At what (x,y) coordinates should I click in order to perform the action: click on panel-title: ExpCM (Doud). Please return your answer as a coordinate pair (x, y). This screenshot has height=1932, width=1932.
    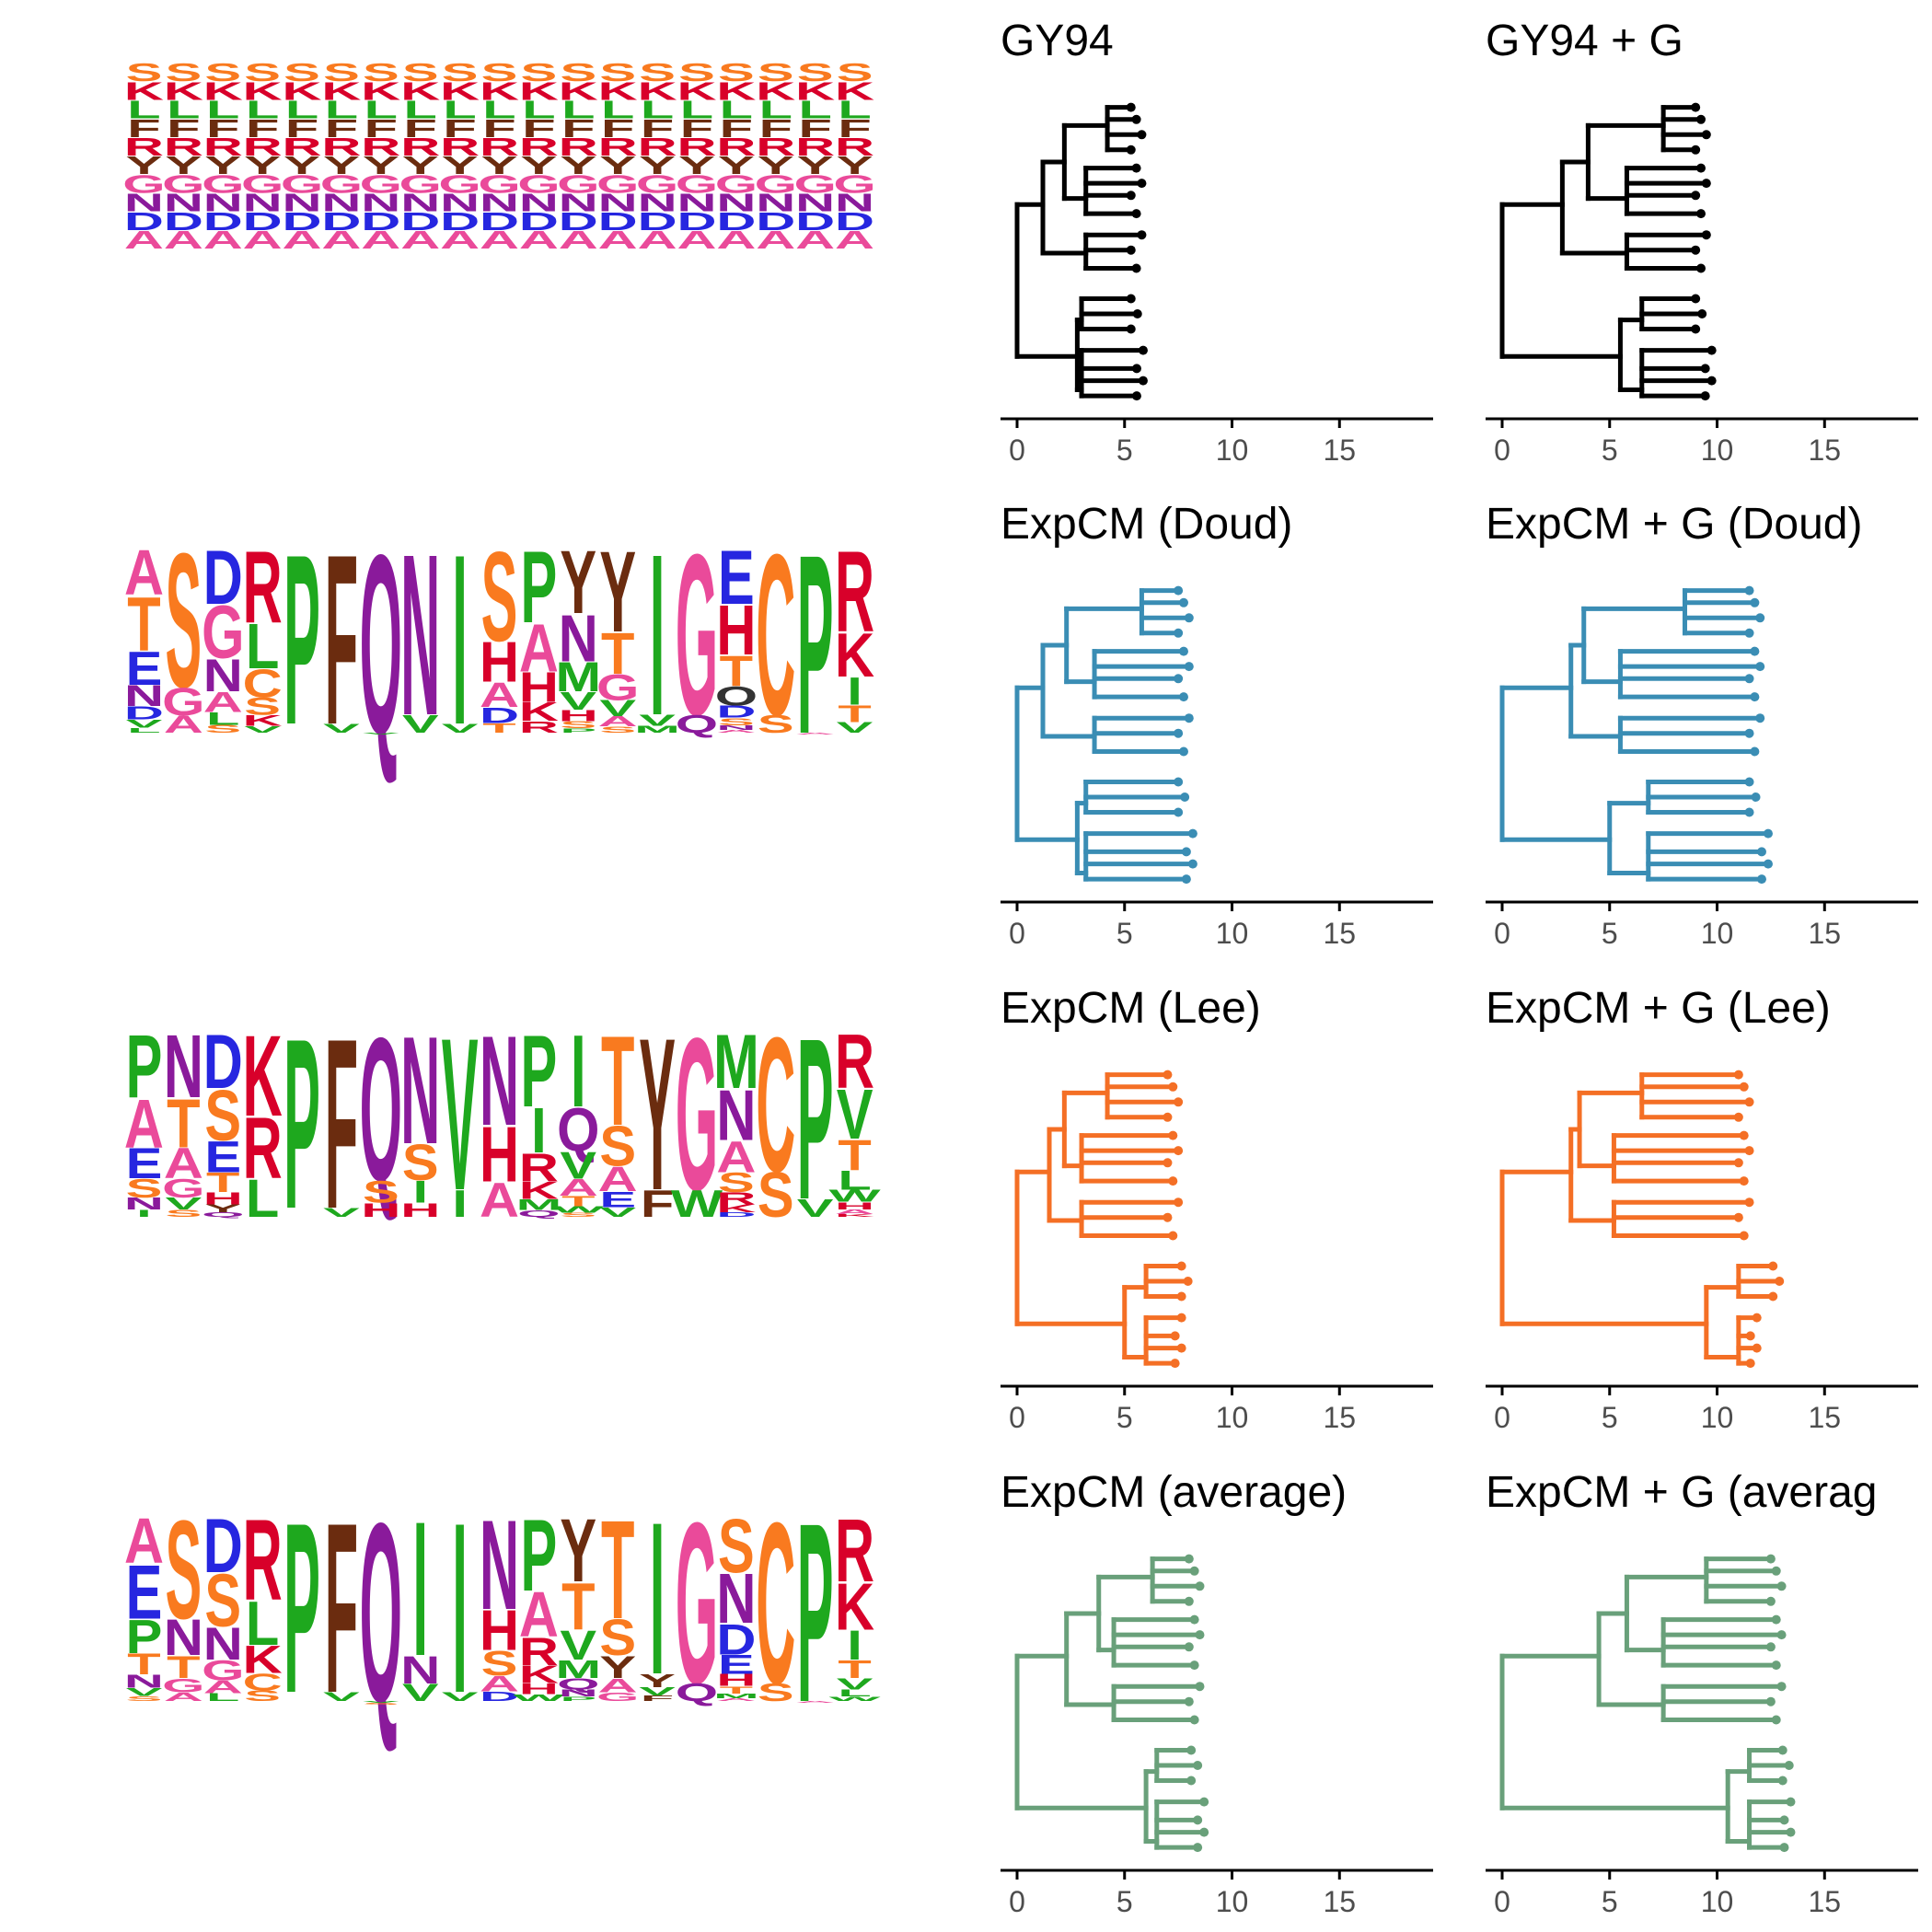
    Looking at the image, I should click on (1146, 524).